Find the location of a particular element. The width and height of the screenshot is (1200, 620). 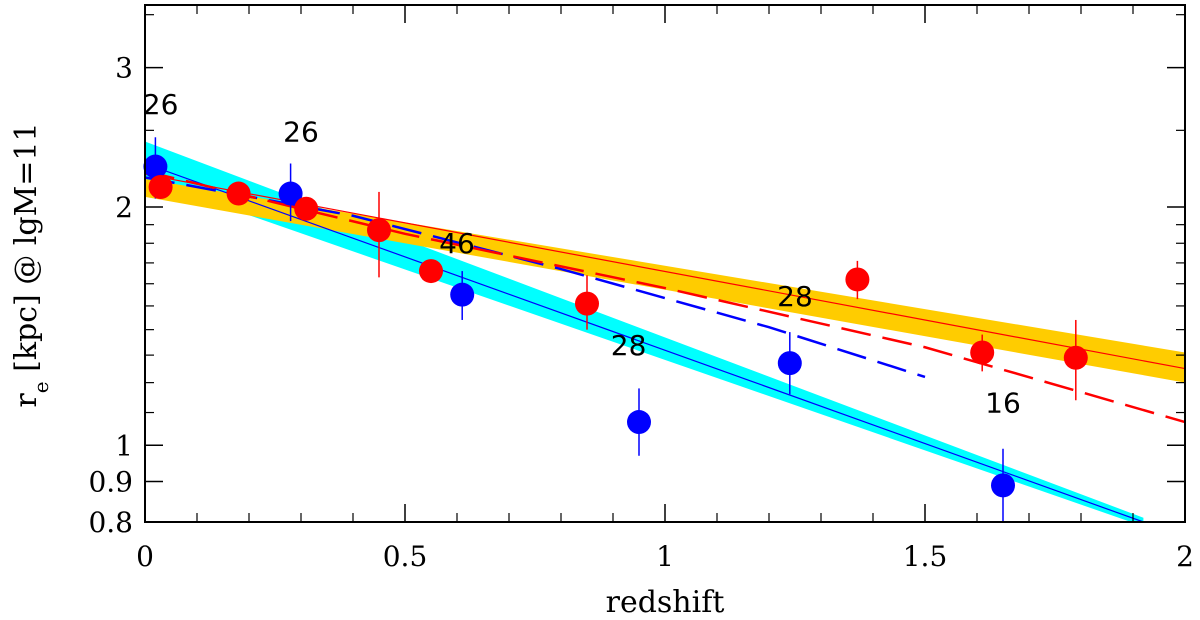

x-tick-label: 1 is located at coordinates (665, 556).